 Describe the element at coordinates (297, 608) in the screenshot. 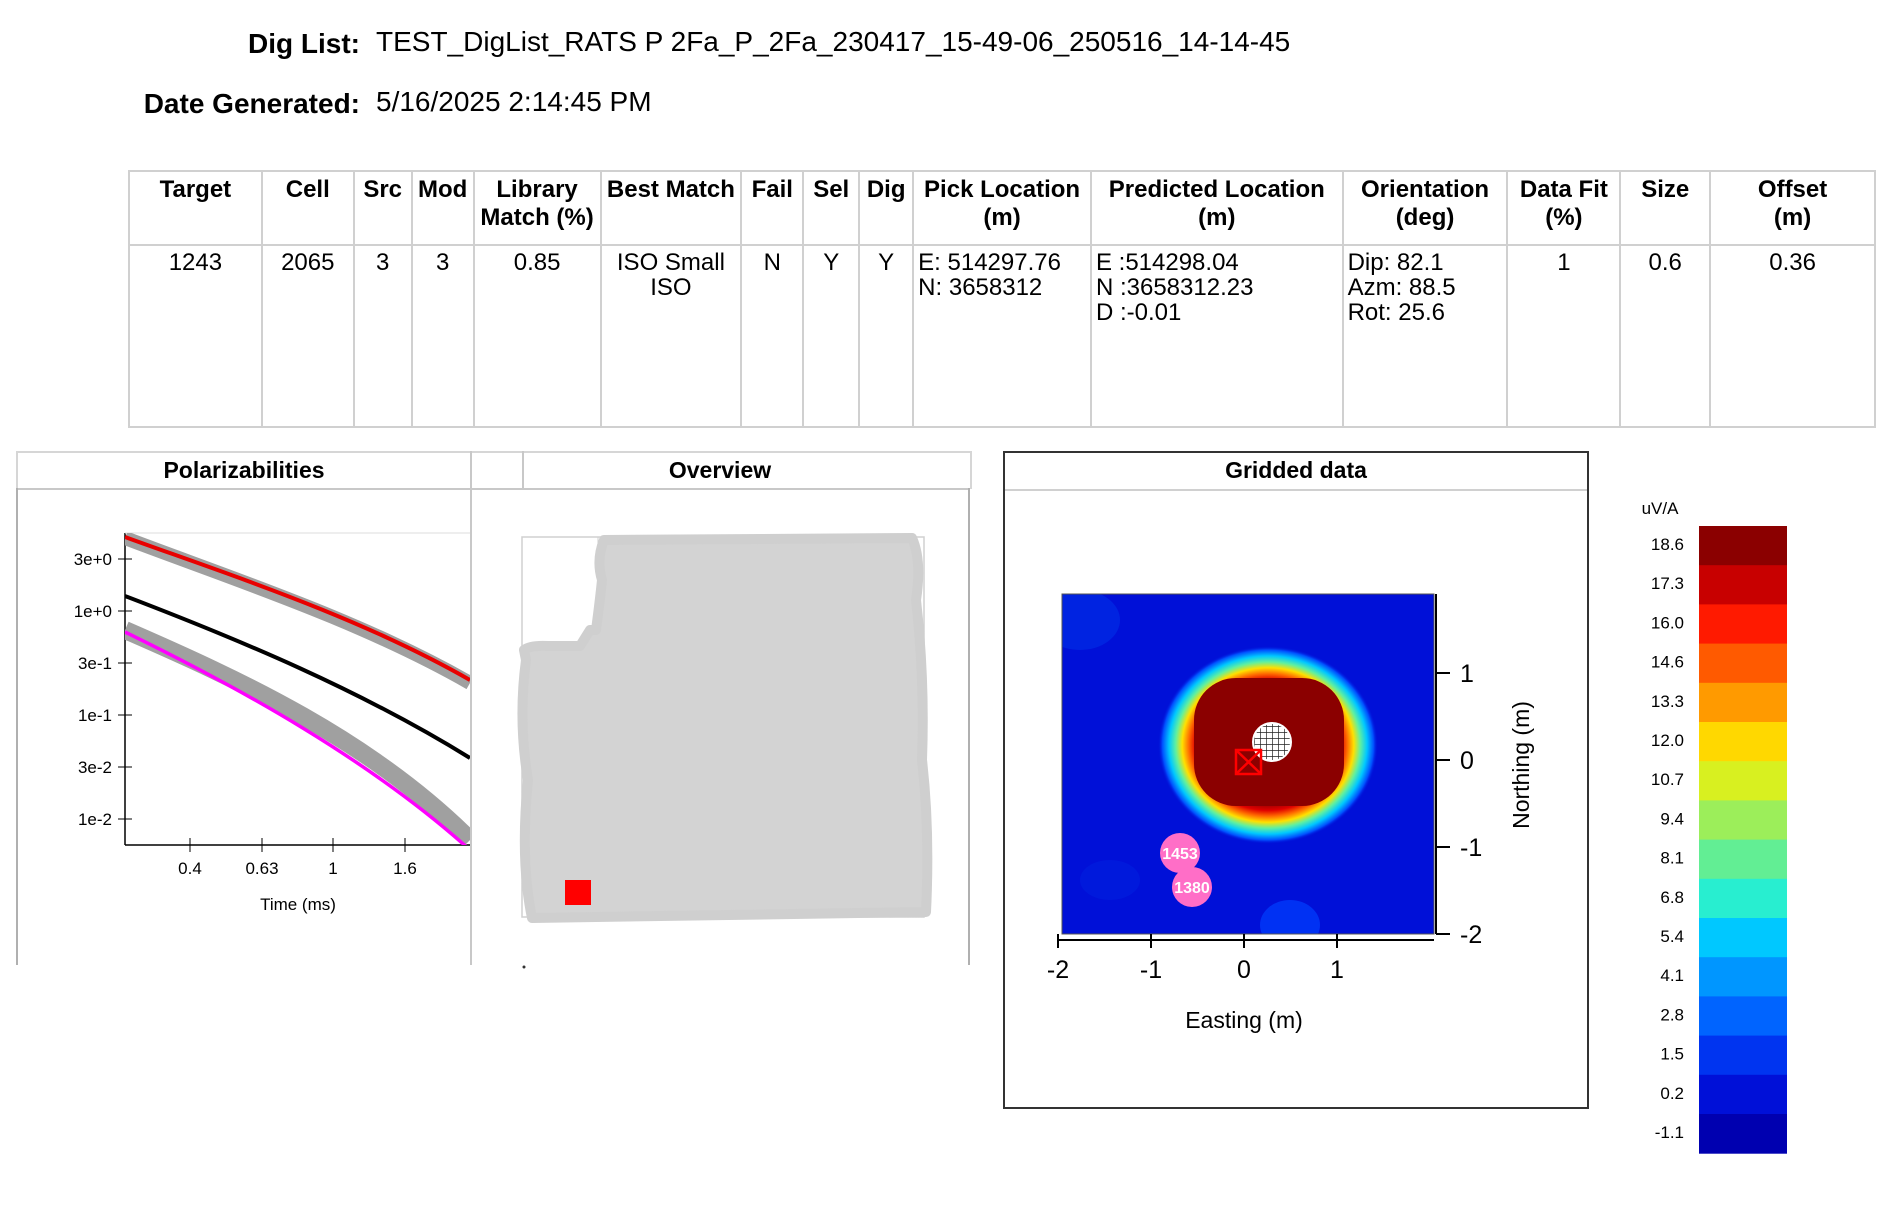

I see `pol-curve-primary` at that location.